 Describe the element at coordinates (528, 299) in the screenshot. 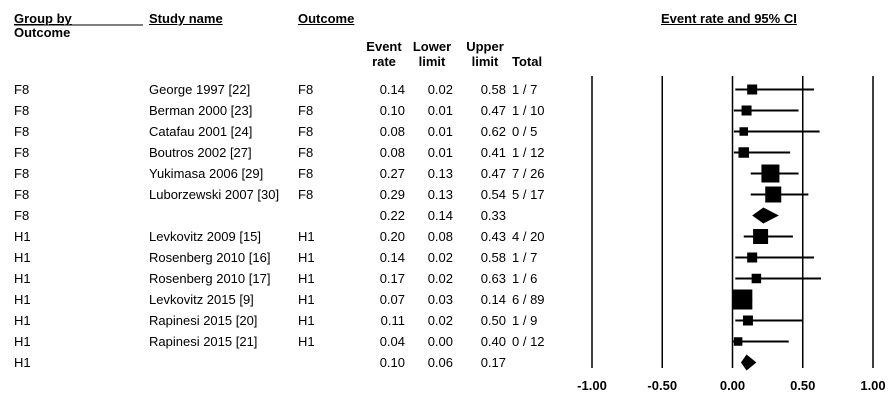

I see `row-total: 6 / 89` at that location.